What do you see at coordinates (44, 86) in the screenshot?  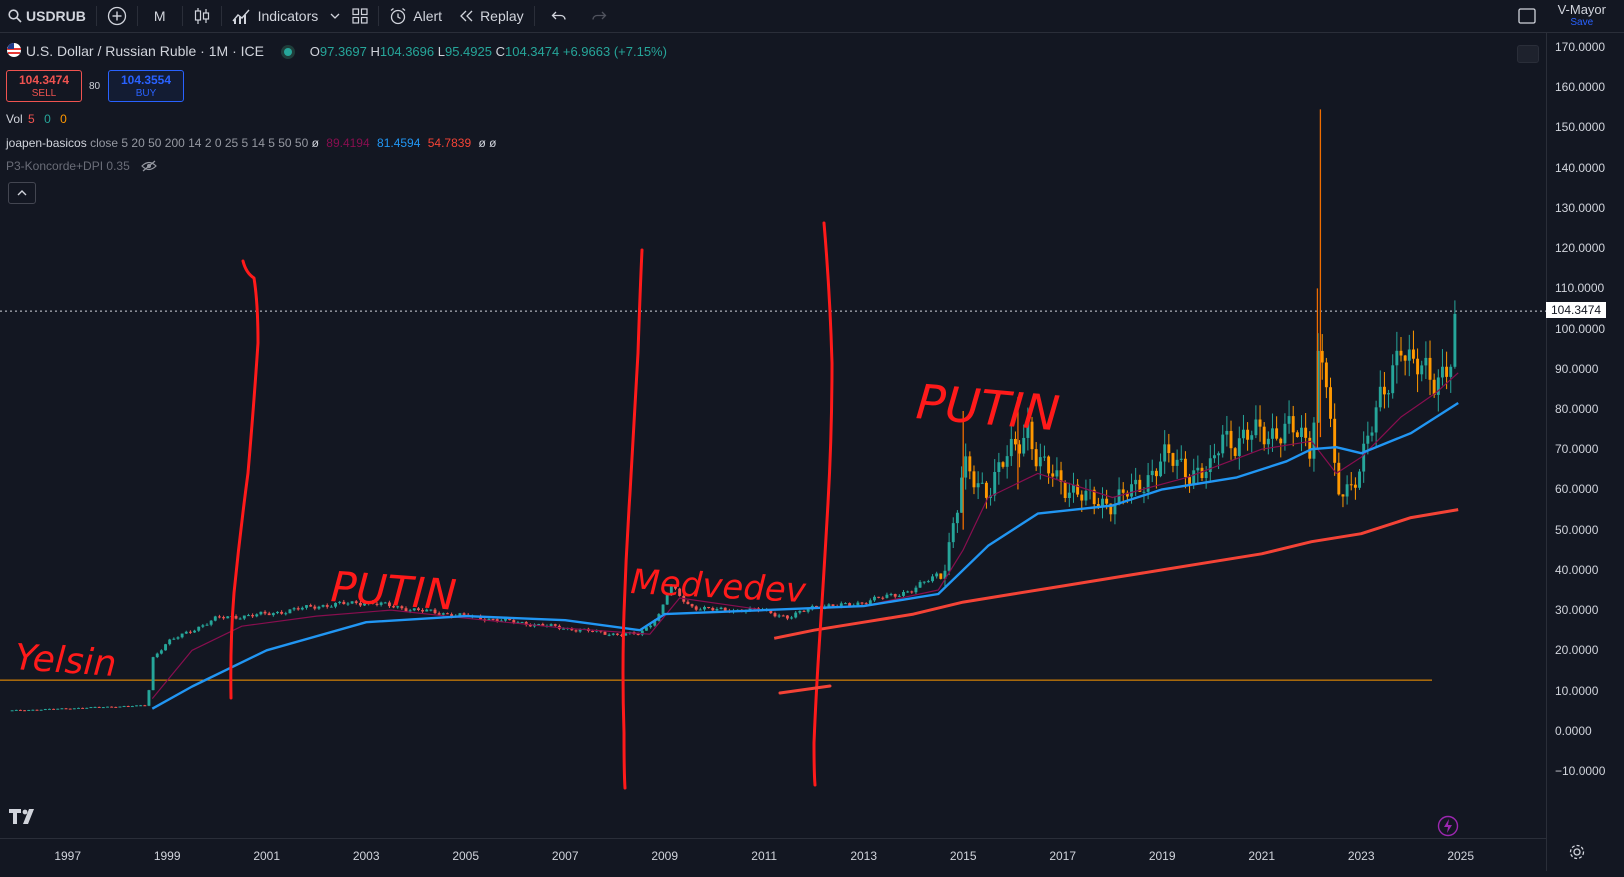 I see `sell-button: 104.3474 SELL` at bounding box center [44, 86].